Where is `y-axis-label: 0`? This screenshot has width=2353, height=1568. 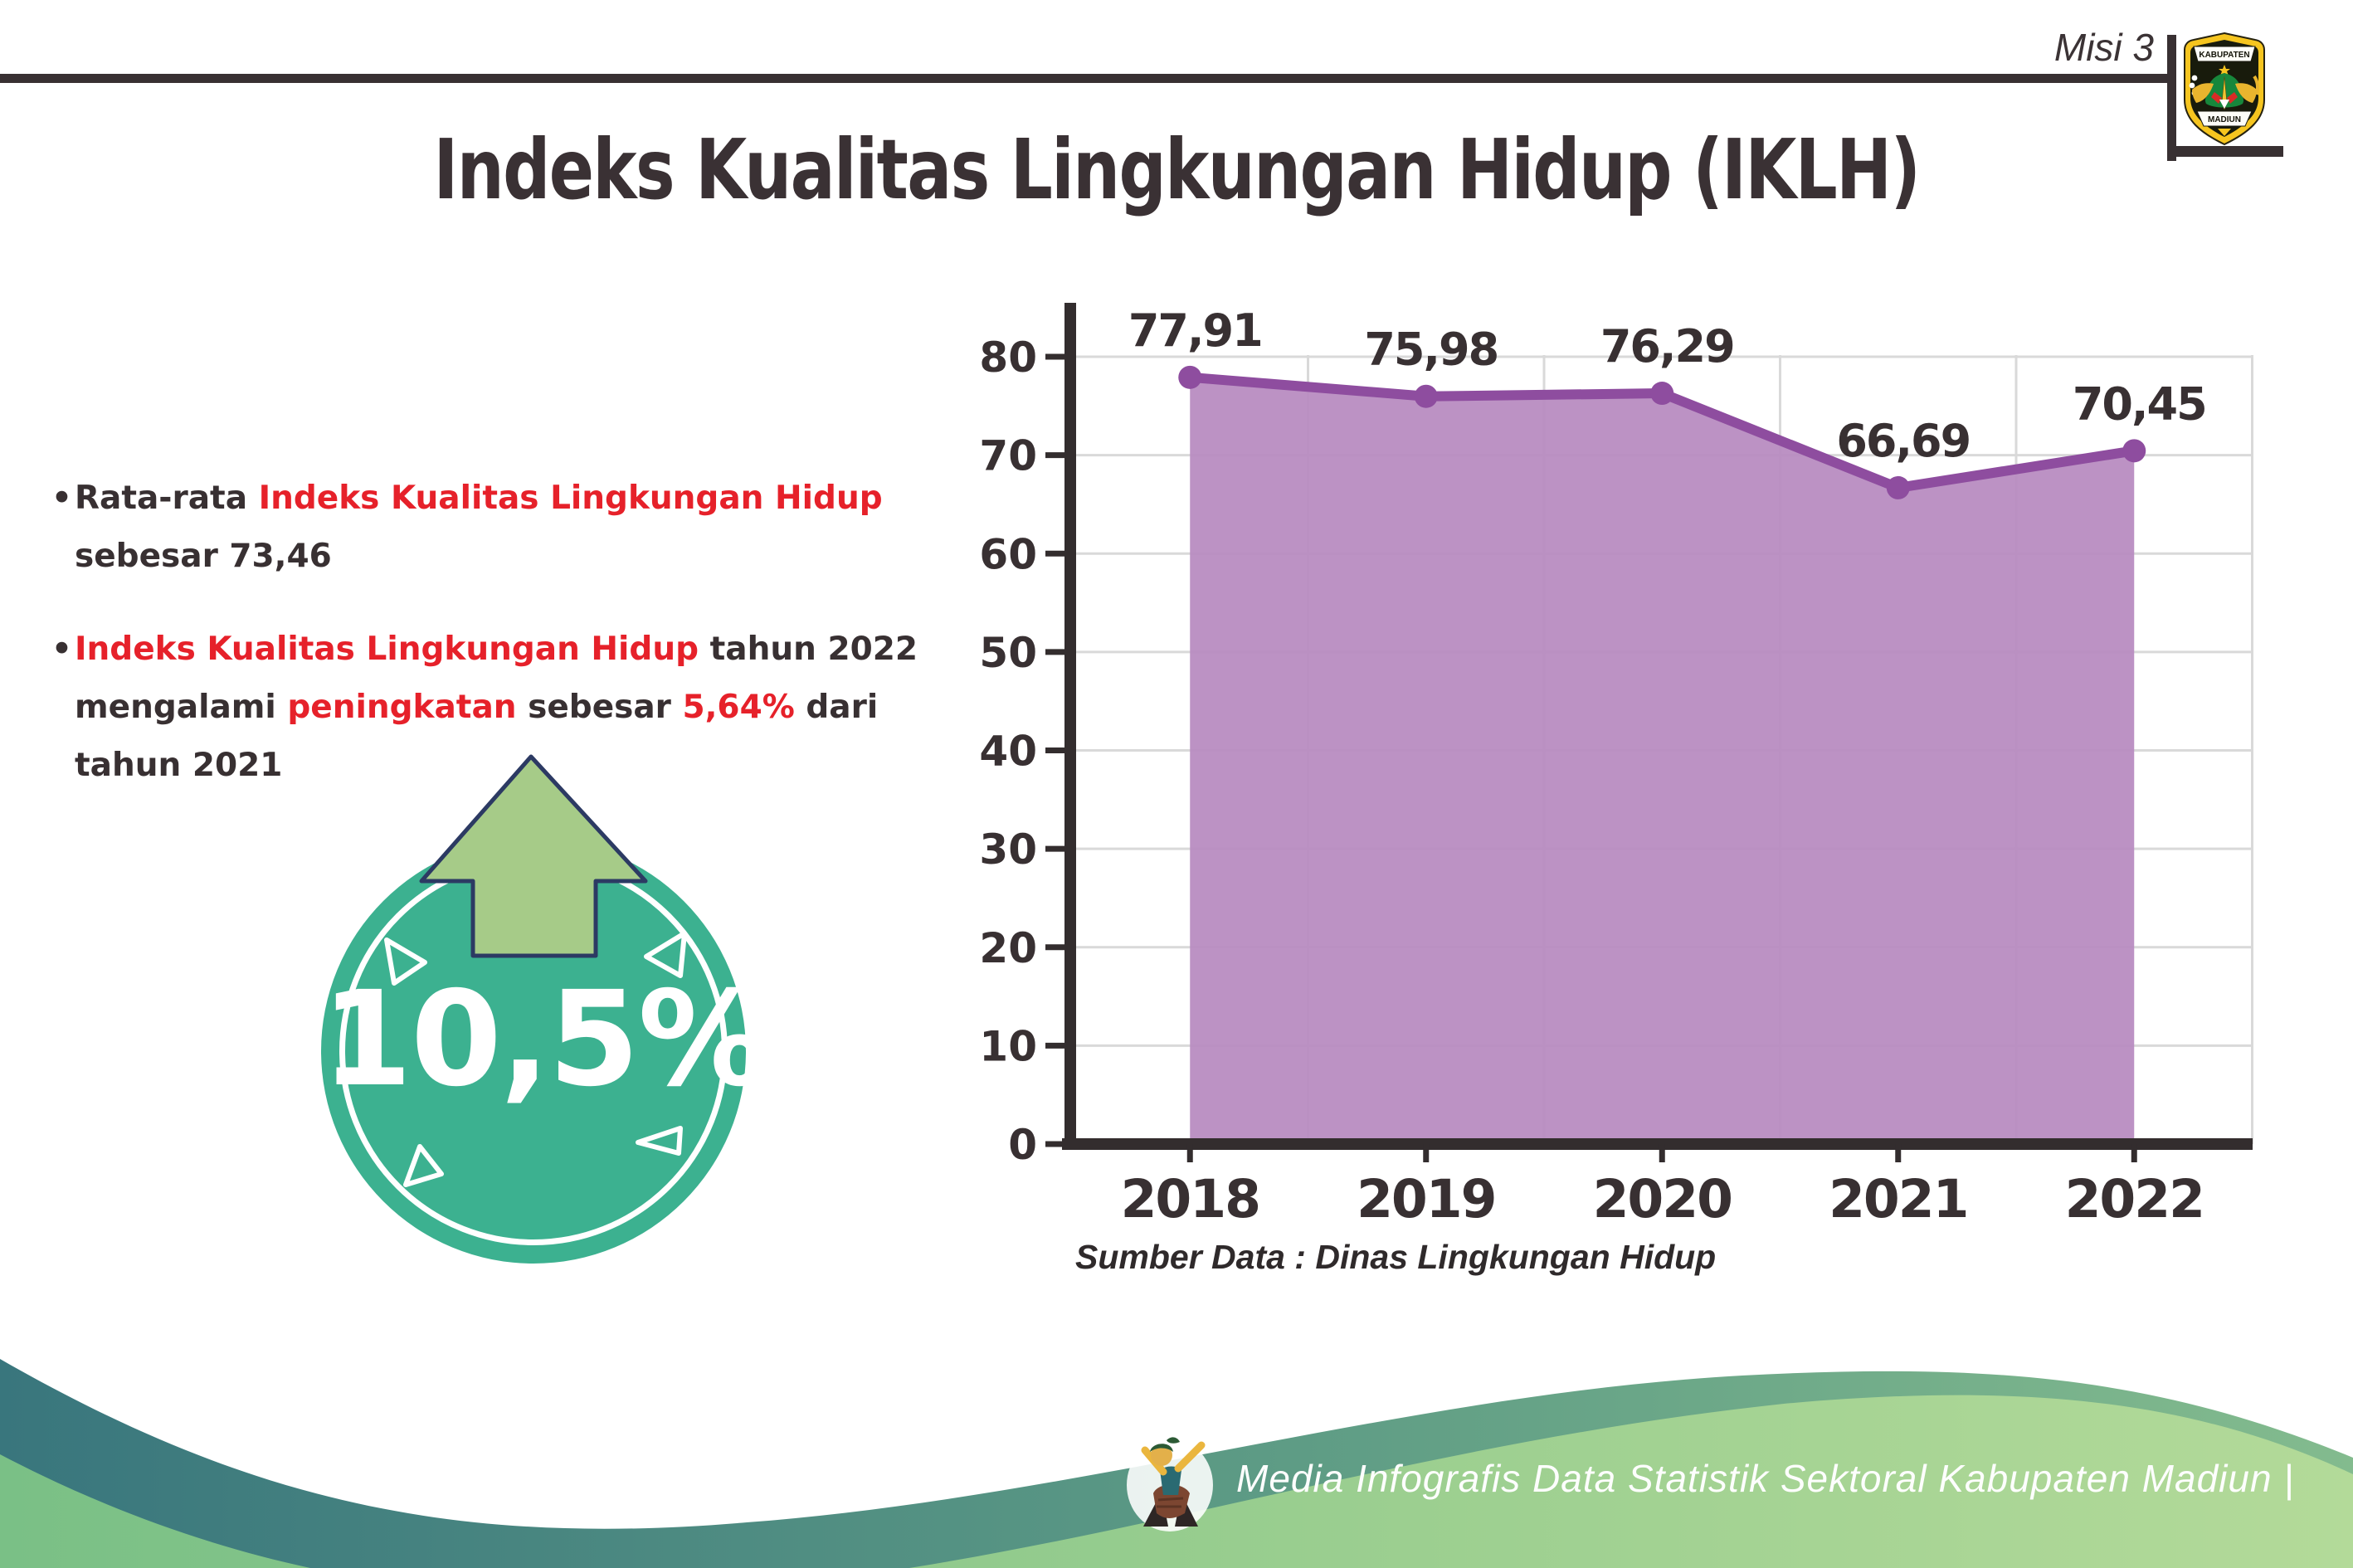 y-axis-label: 0 is located at coordinates (1022, 1145).